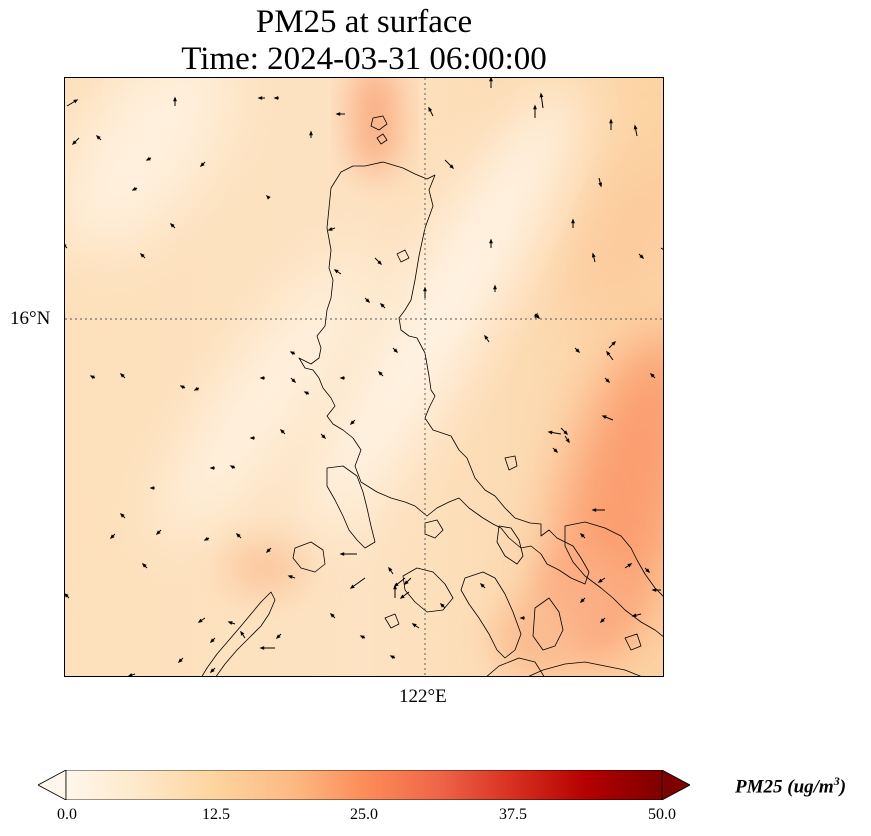 This screenshot has width=871, height=836. I want to click on leyte-coastline, so click(548, 624).